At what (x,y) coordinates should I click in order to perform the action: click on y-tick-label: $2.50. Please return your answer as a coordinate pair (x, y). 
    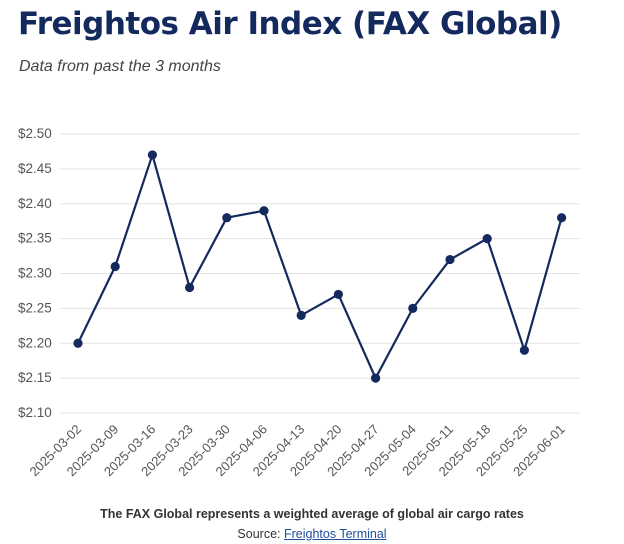
    Looking at the image, I should click on (35, 133).